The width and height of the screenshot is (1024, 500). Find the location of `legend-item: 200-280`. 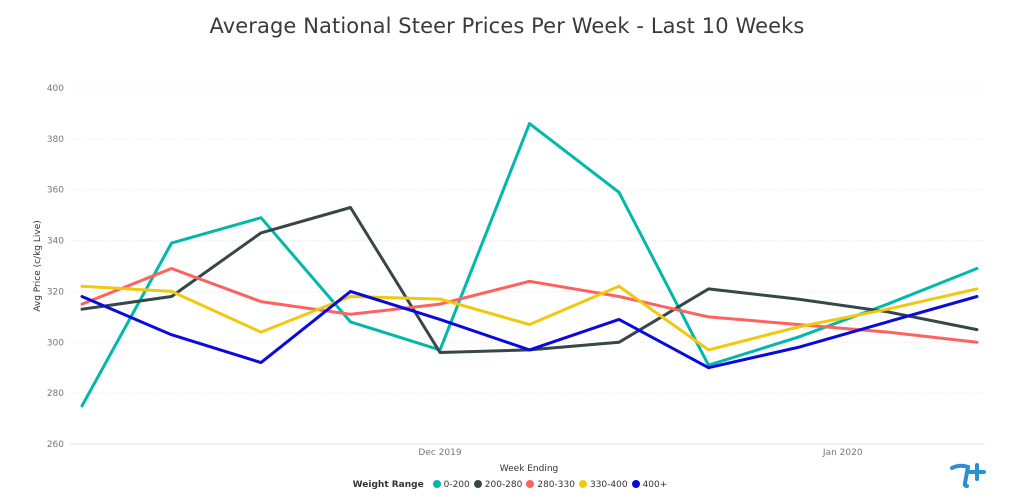

legend-item: 200-280 is located at coordinates (498, 485).